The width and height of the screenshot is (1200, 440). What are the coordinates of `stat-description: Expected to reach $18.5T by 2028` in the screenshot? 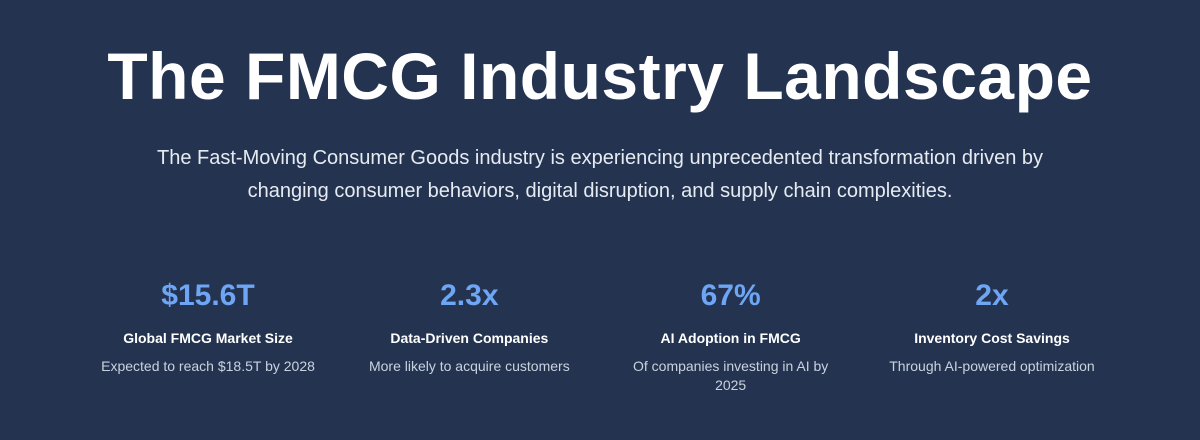 It's located at (208, 366).